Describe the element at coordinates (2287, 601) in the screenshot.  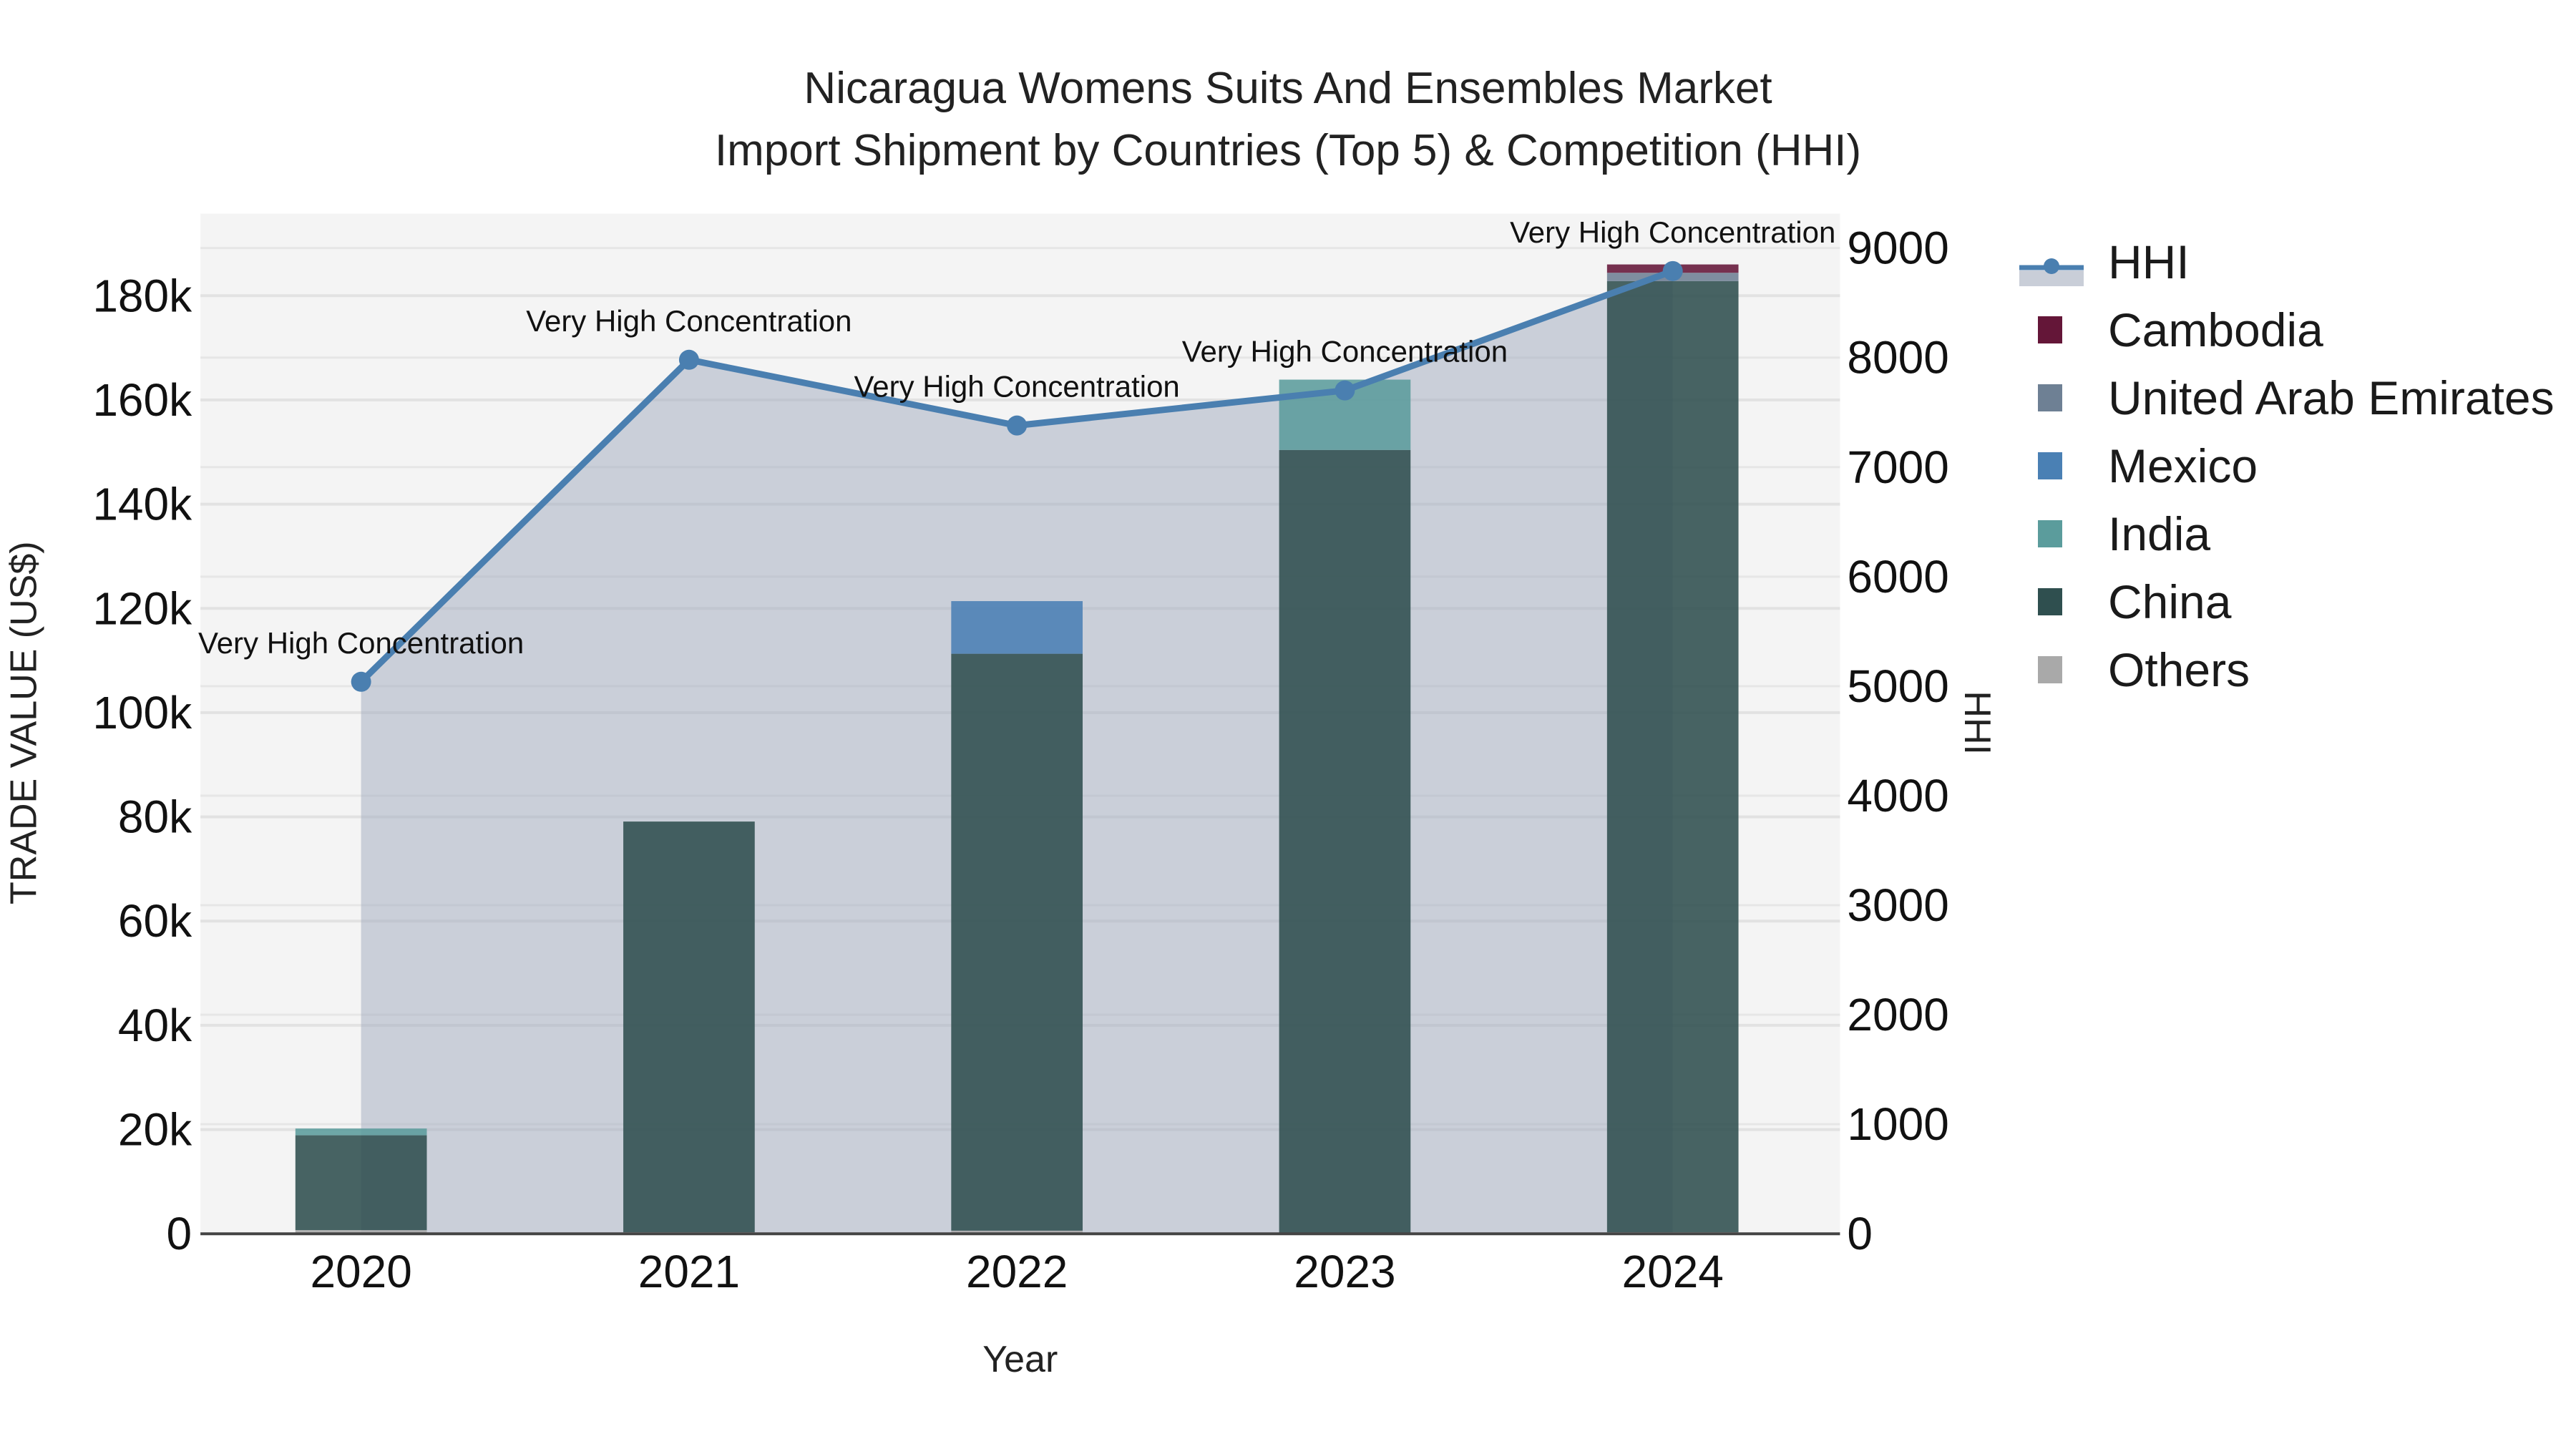
I see `legend-item-china: China` at that location.